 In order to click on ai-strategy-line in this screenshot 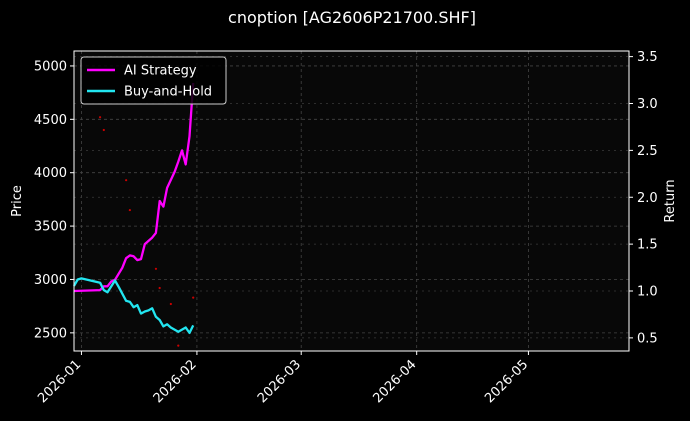, I will do `click(134, 187)`.